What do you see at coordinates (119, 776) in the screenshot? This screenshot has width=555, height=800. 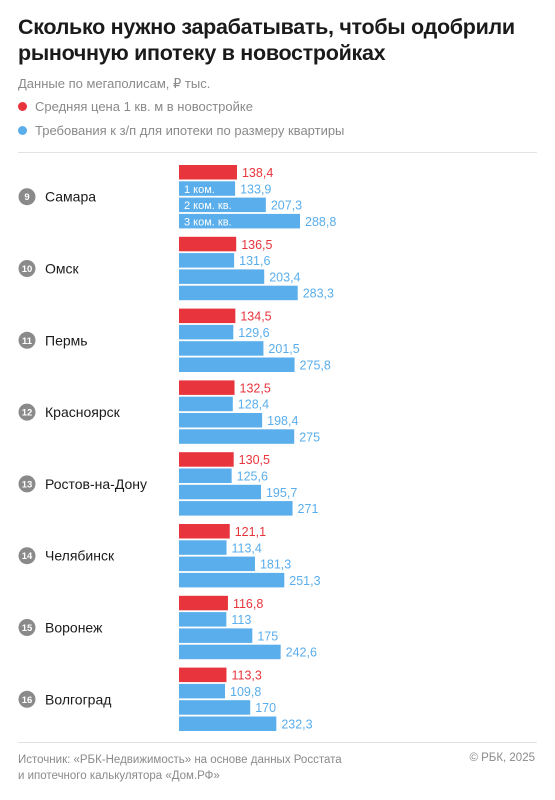 I see `source-line-2: и ипотечного калькулятора «Дом.РФ»` at bounding box center [119, 776].